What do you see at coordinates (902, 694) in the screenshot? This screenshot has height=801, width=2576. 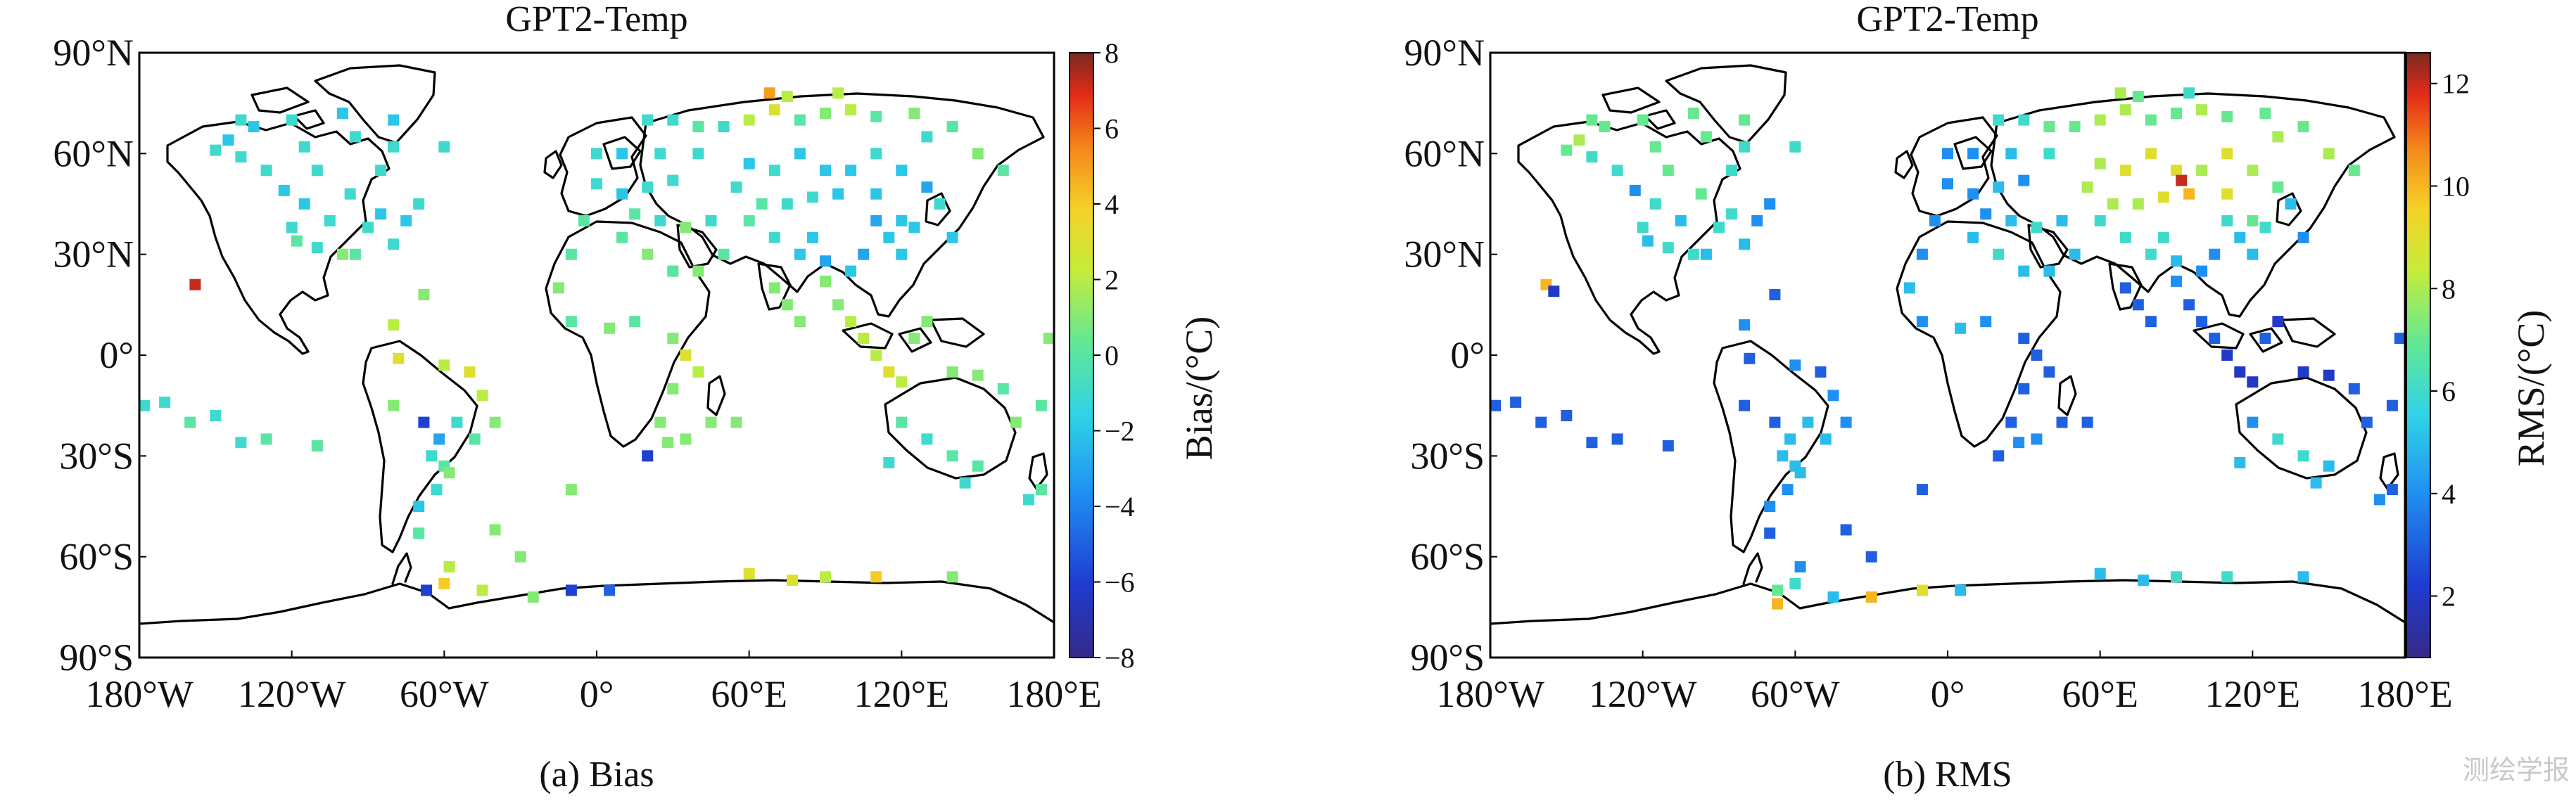 I see `longitude-tick-label: 120°E` at bounding box center [902, 694].